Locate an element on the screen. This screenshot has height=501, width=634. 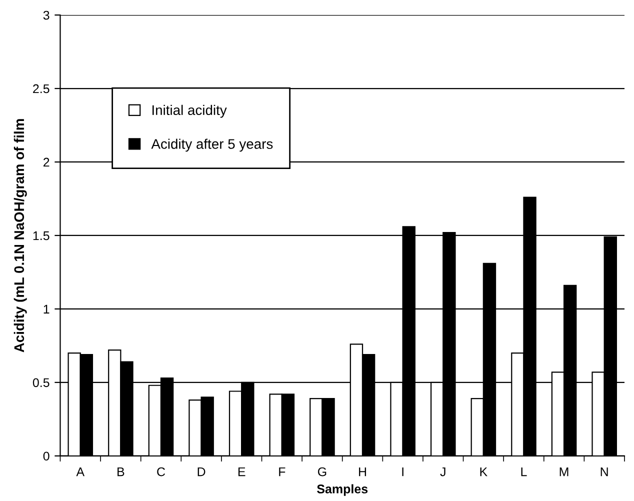
y-tick-label: 0 is located at coordinates (46, 456).